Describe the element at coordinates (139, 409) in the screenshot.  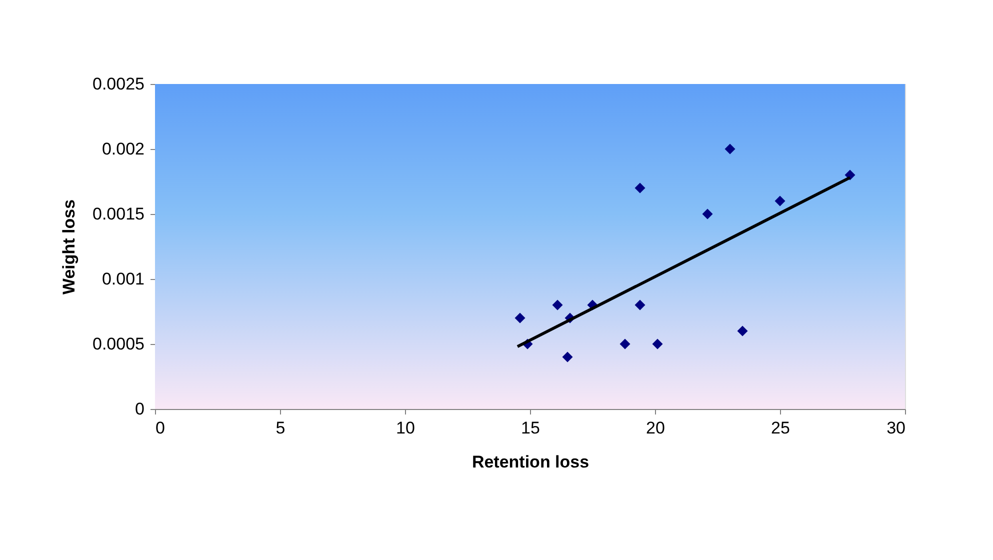
I see `y-tick-label: 0` at that location.